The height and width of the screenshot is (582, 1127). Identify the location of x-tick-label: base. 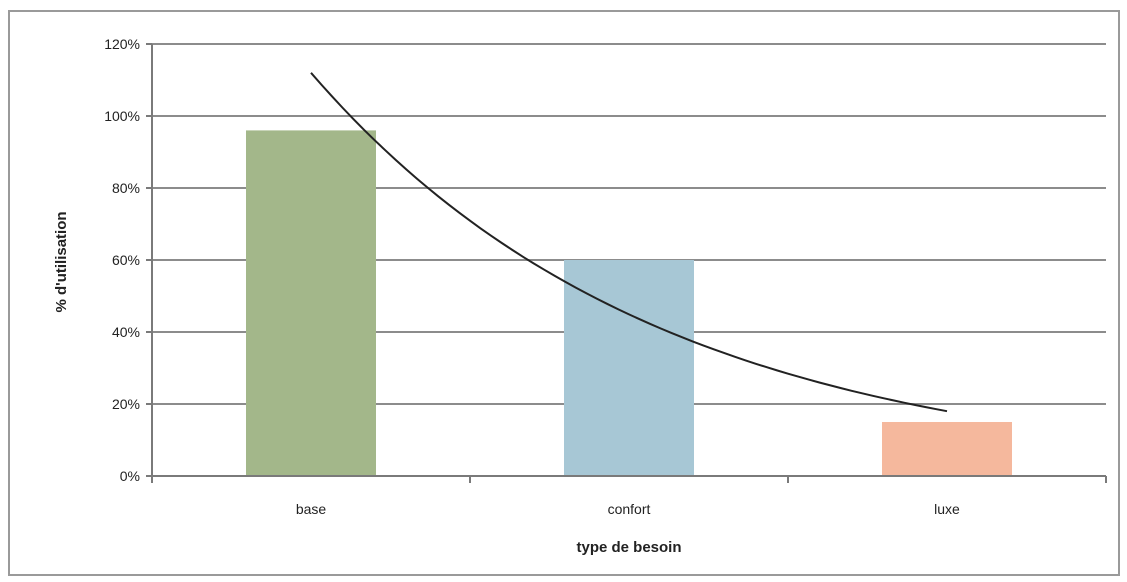
(311, 509).